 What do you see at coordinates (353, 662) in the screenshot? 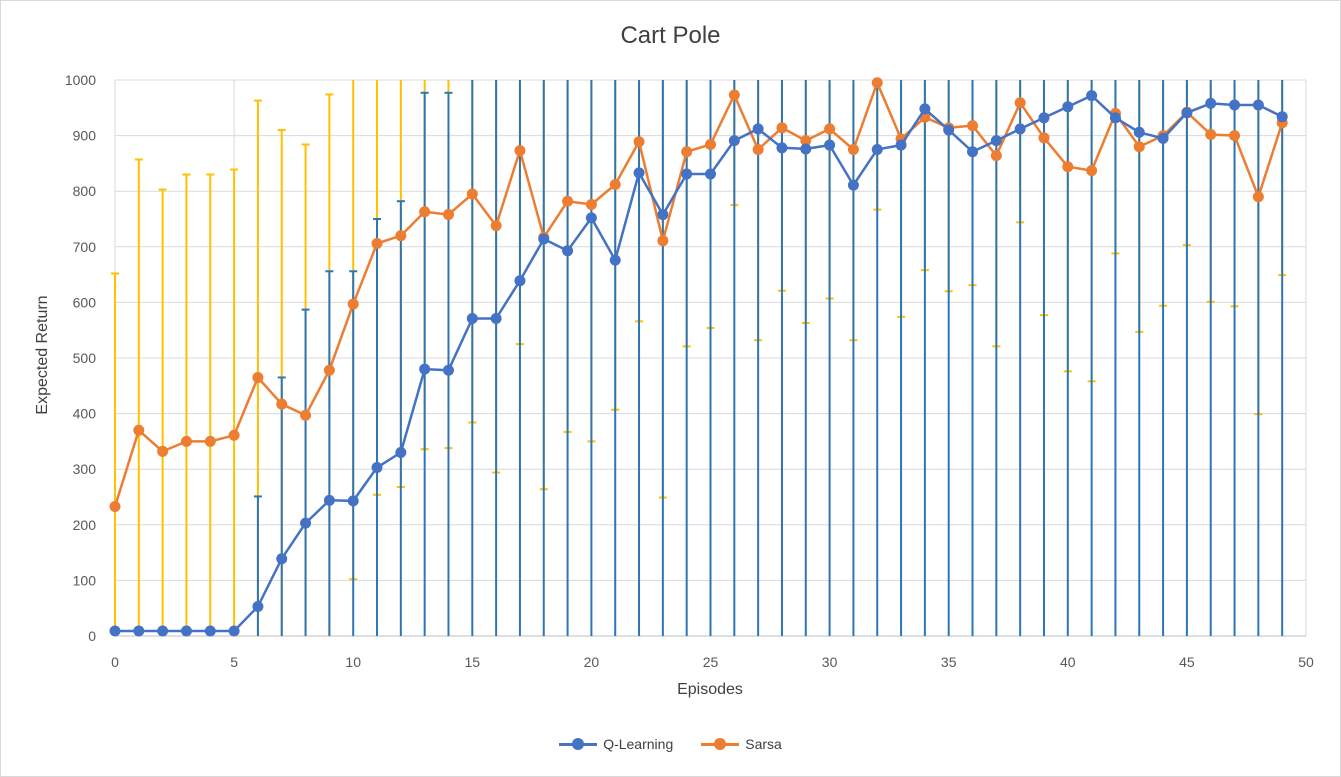
I see `x-tick-label: 10` at bounding box center [353, 662].